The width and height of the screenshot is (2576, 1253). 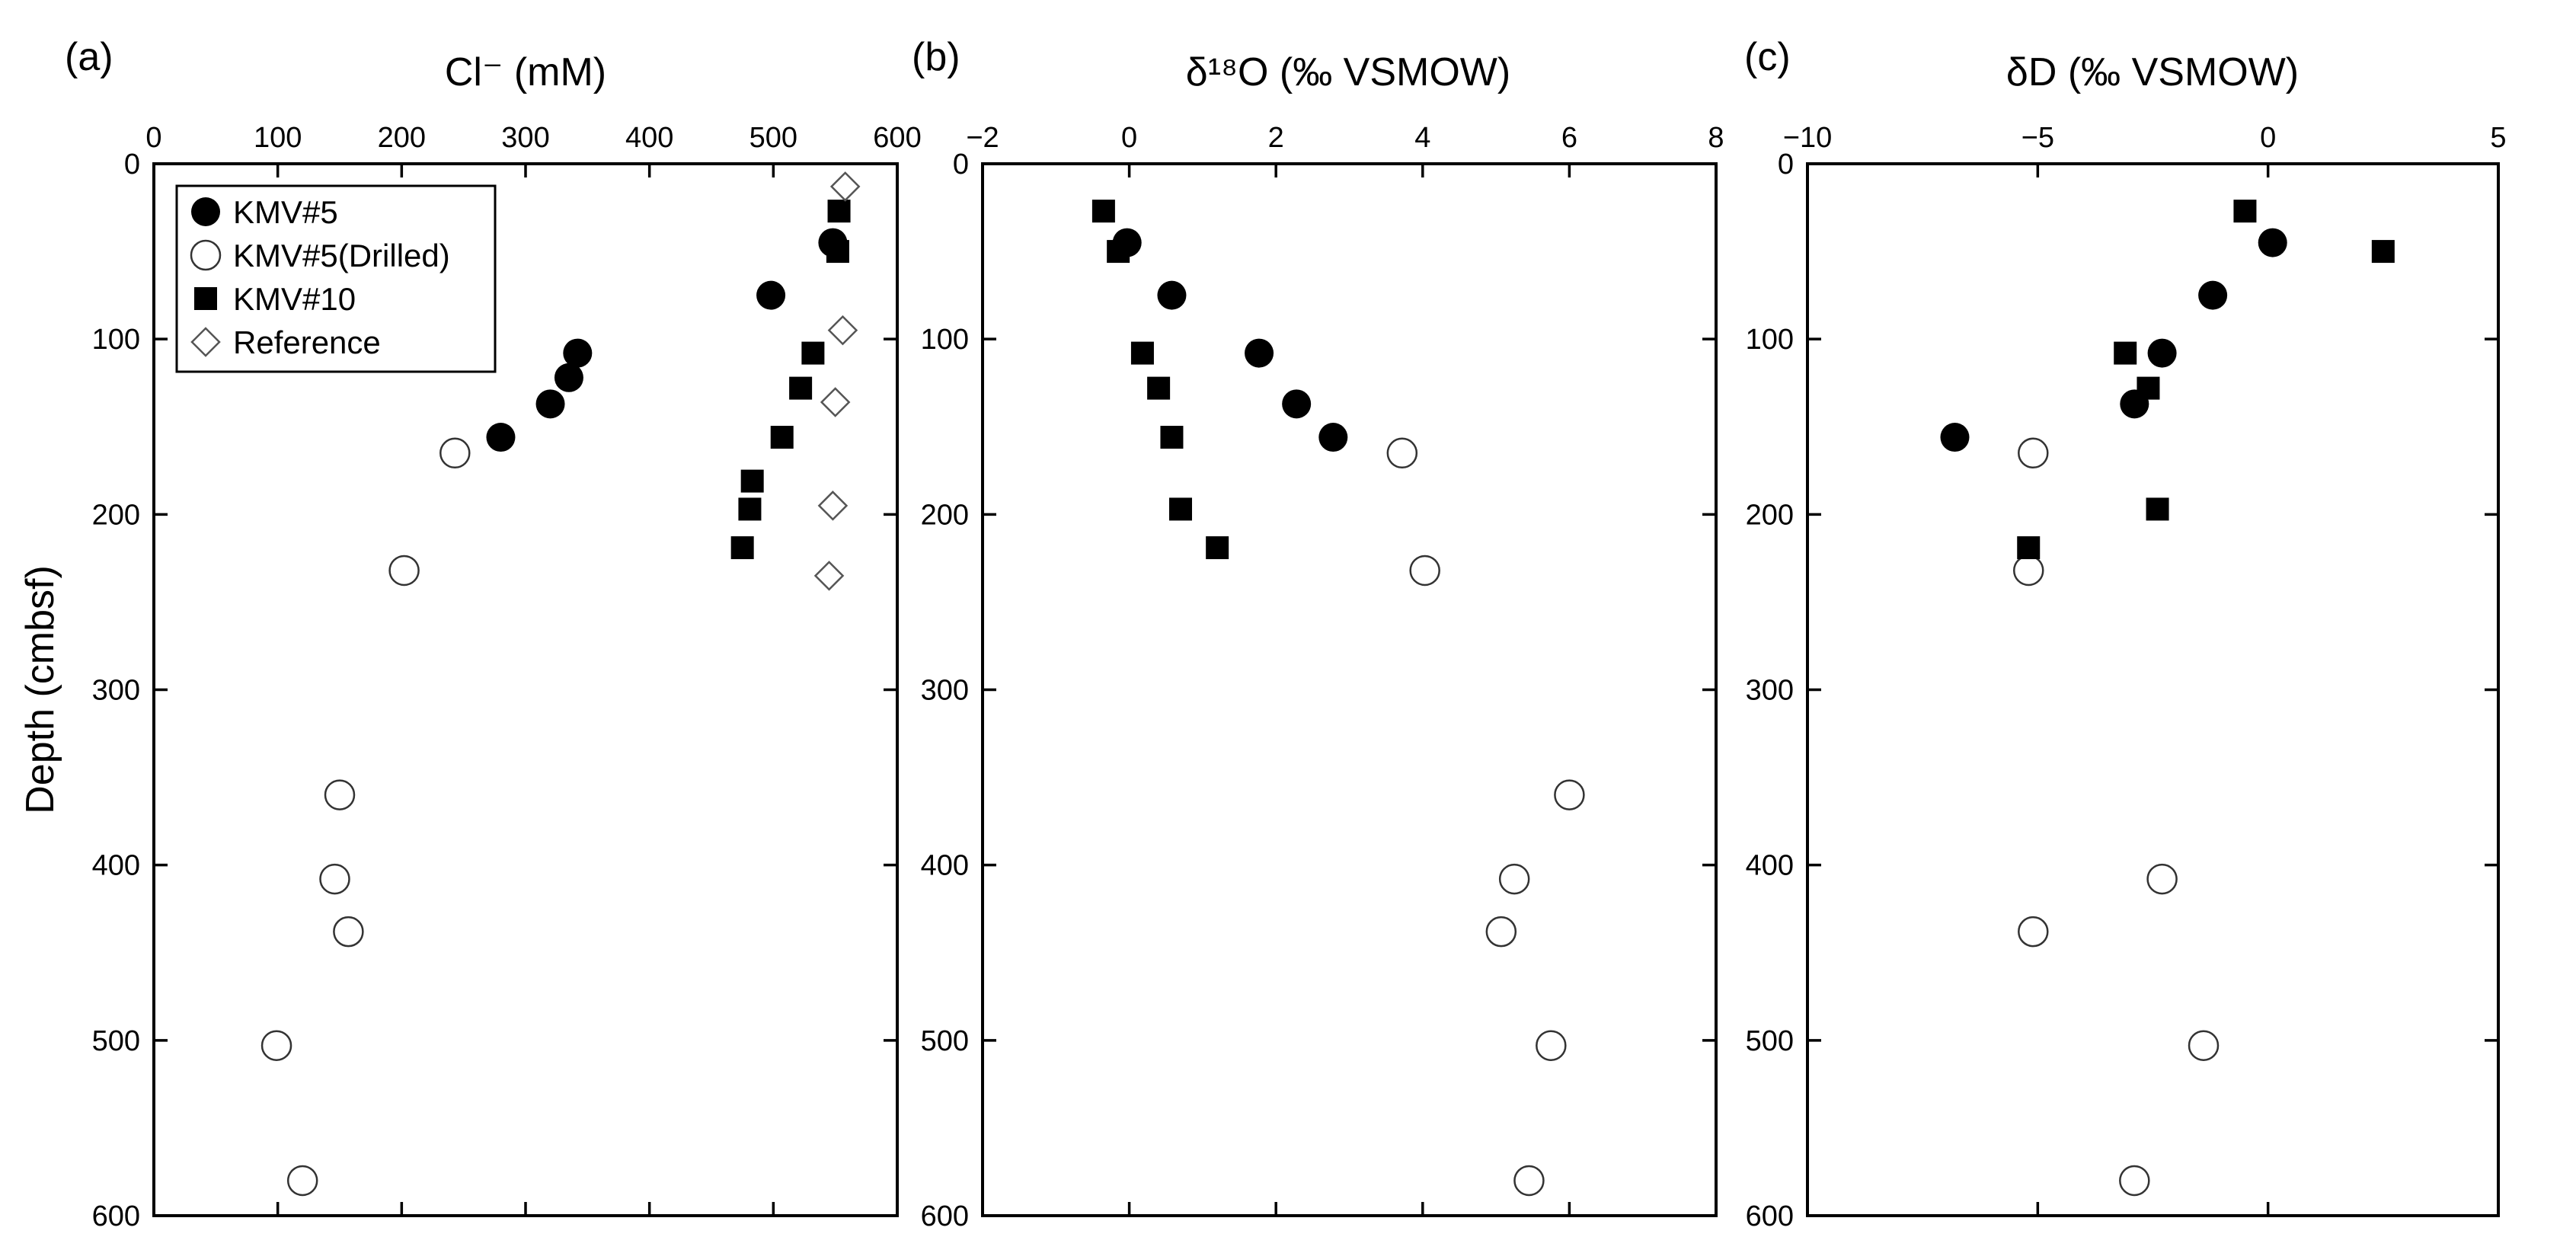 What do you see at coordinates (336, 278) in the screenshot?
I see `legend-box` at bounding box center [336, 278].